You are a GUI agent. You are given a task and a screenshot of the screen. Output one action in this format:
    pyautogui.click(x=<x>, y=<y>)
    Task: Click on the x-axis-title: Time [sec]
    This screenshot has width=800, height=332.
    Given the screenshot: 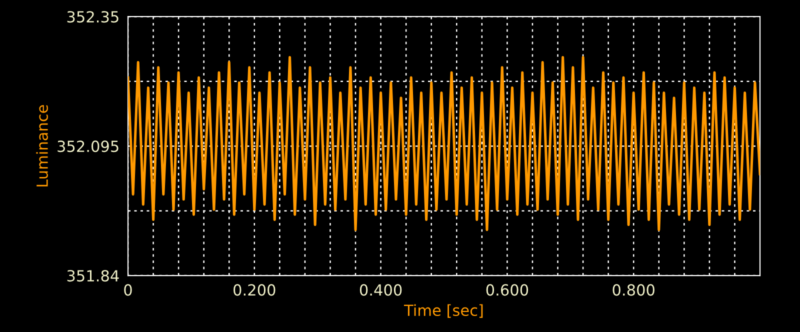 What is the action you would take?
    pyautogui.click(x=443, y=311)
    